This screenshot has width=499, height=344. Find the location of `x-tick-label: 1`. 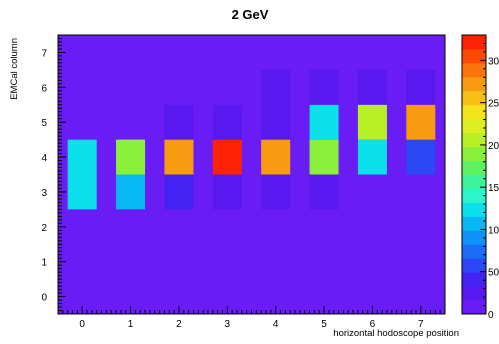

x-tick-label: 1 is located at coordinates (131, 324).